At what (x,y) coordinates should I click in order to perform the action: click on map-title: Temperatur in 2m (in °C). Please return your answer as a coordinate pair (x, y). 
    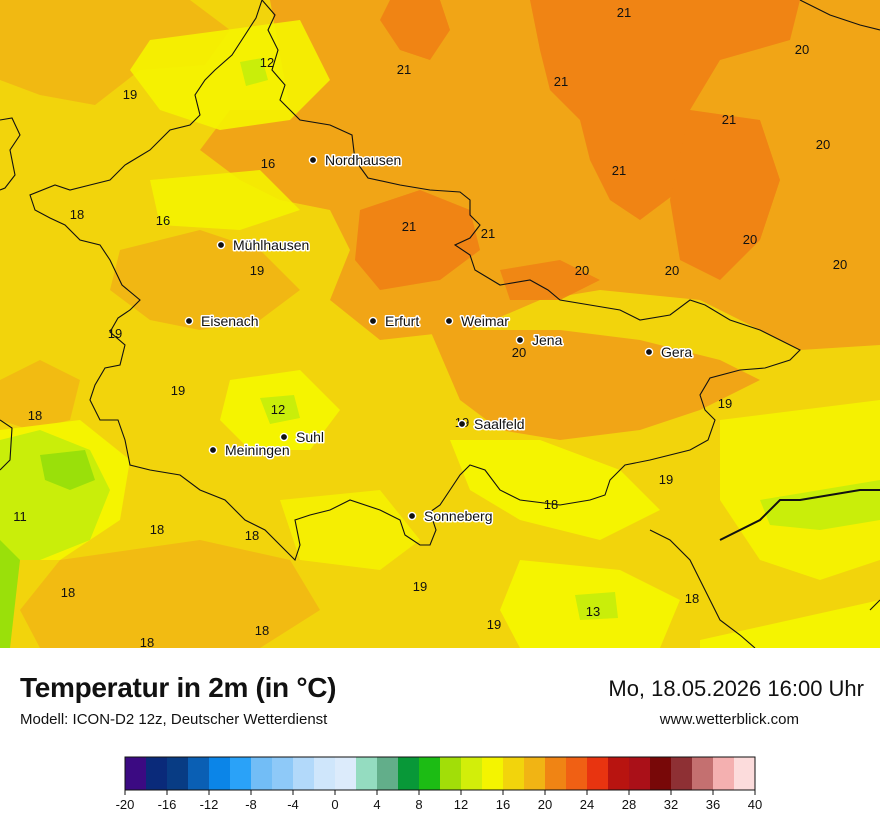
    Looking at the image, I should click on (178, 687).